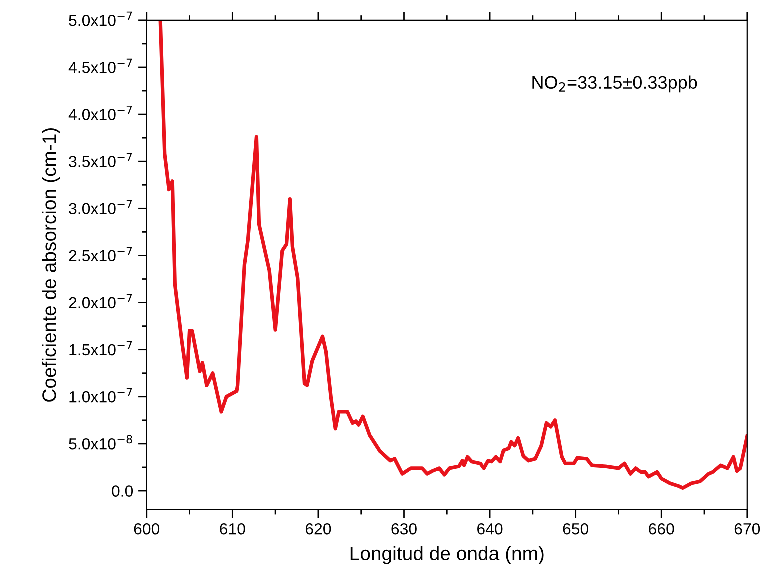 Image resolution: width=765 pixels, height=584 pixels. What do you see at coordinates (100, 113) in the screenshot?
I see `y-tick-label: 4.0x10$^{−7}$` at bounding box center [100, 113].